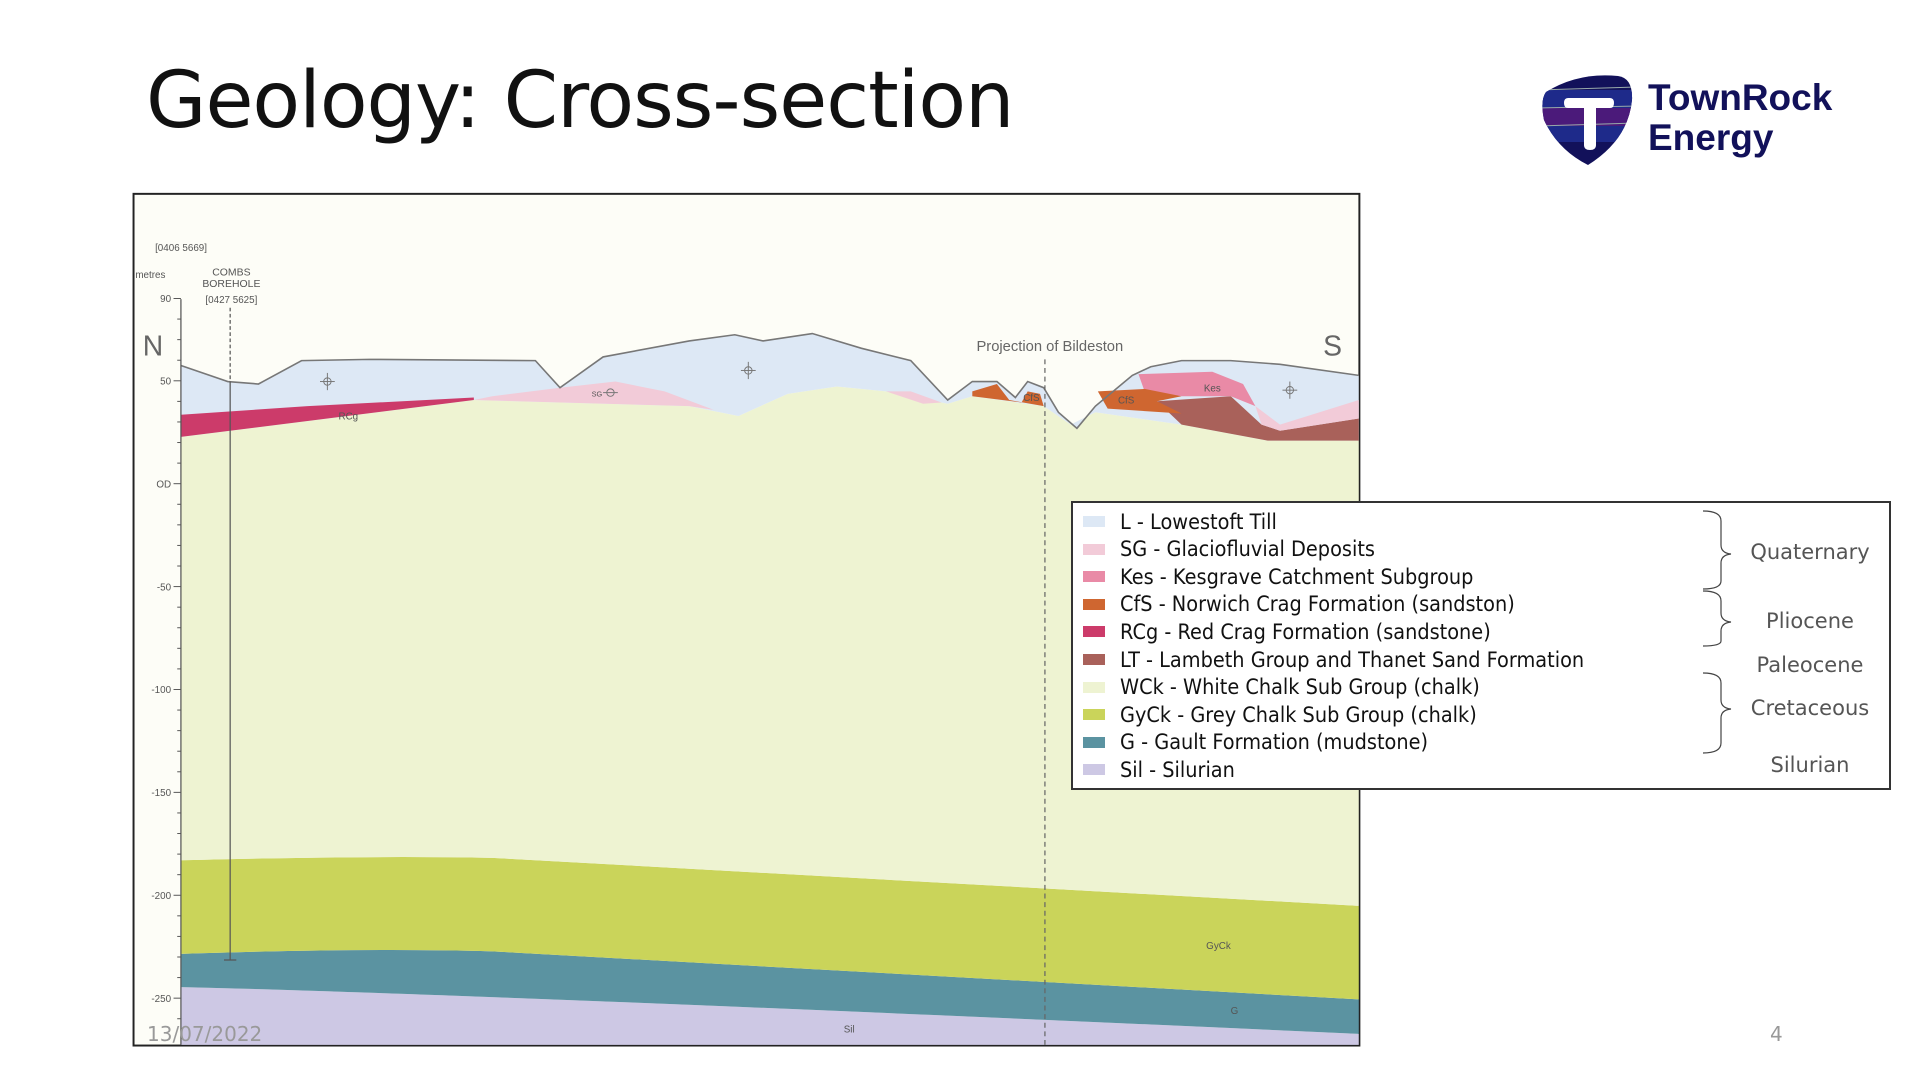 Image resolution: width=1920 pixels, height=1080 pixels. I want to click on stratum-sg, so click(593, 395).